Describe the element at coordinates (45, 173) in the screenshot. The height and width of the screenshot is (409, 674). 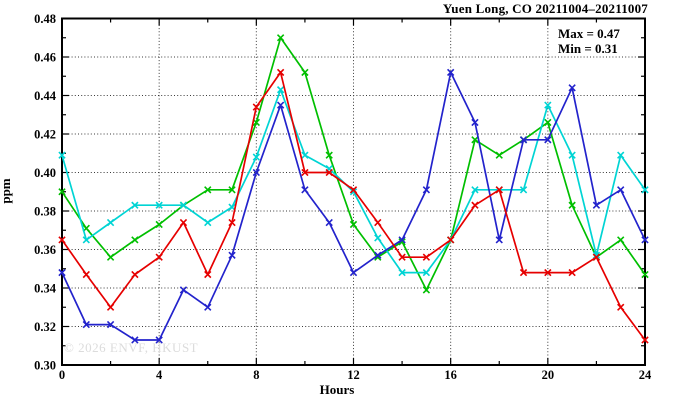
I see `y-tick-label: 0.40` at that location.